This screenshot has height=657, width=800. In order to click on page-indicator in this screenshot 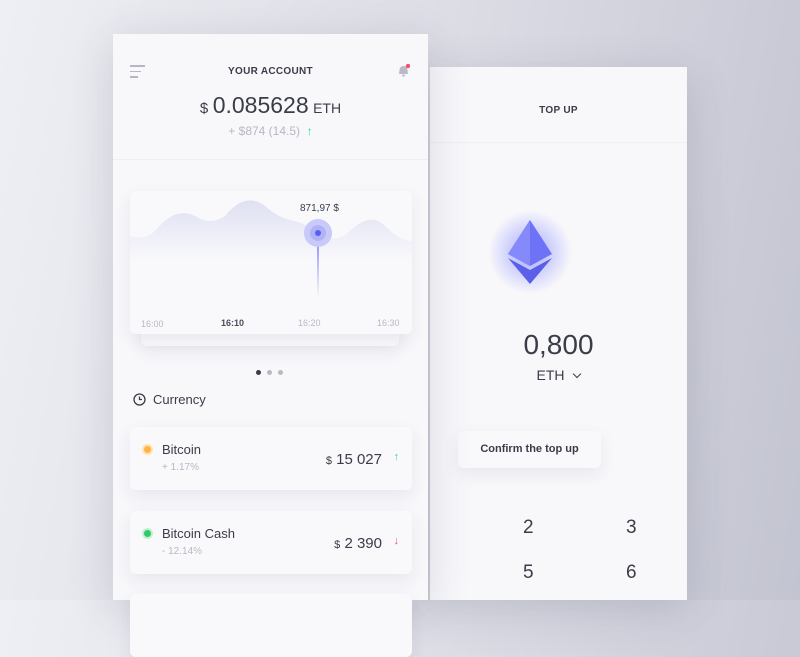, I will do `click(272, 371)`.